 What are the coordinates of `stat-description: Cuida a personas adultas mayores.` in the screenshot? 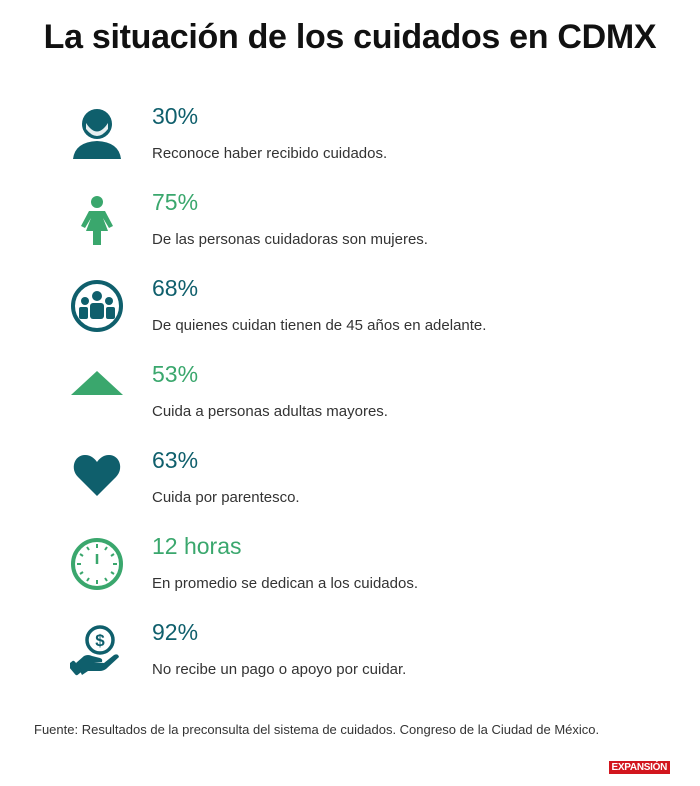 It's located at (270, 411).